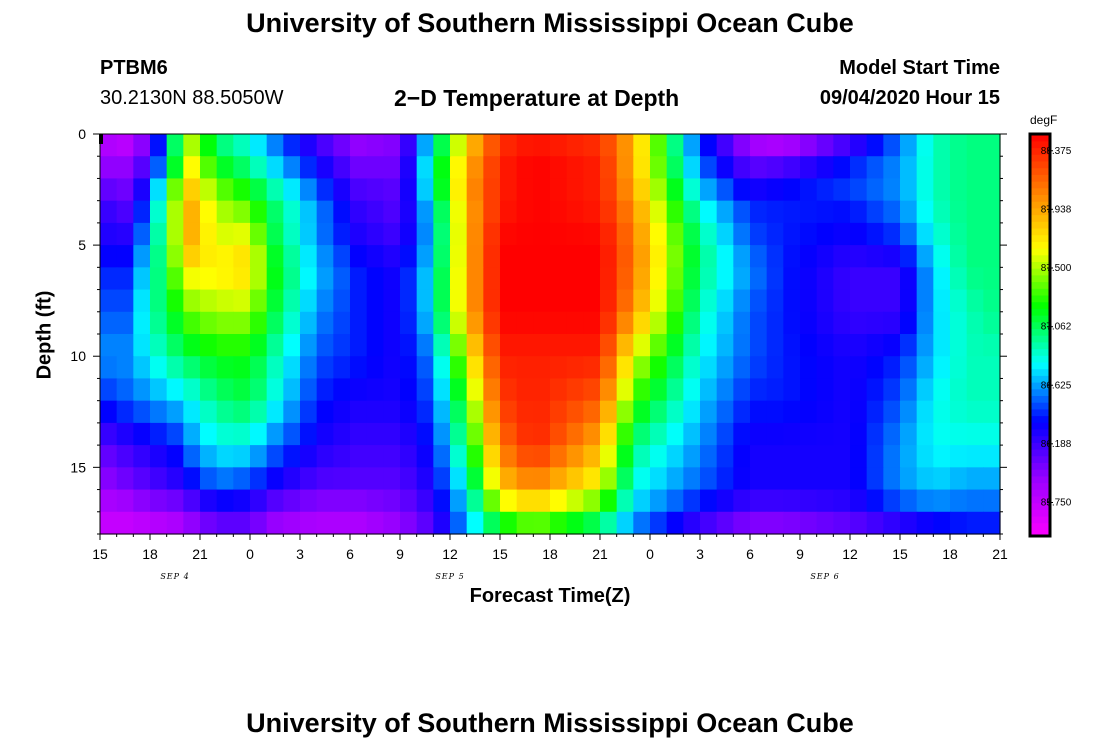 This screenshot has height=750, width=1100. Describe the element at coordinates (700, 554) in the screenshot. I see `x-tick-label: 3` at that location.